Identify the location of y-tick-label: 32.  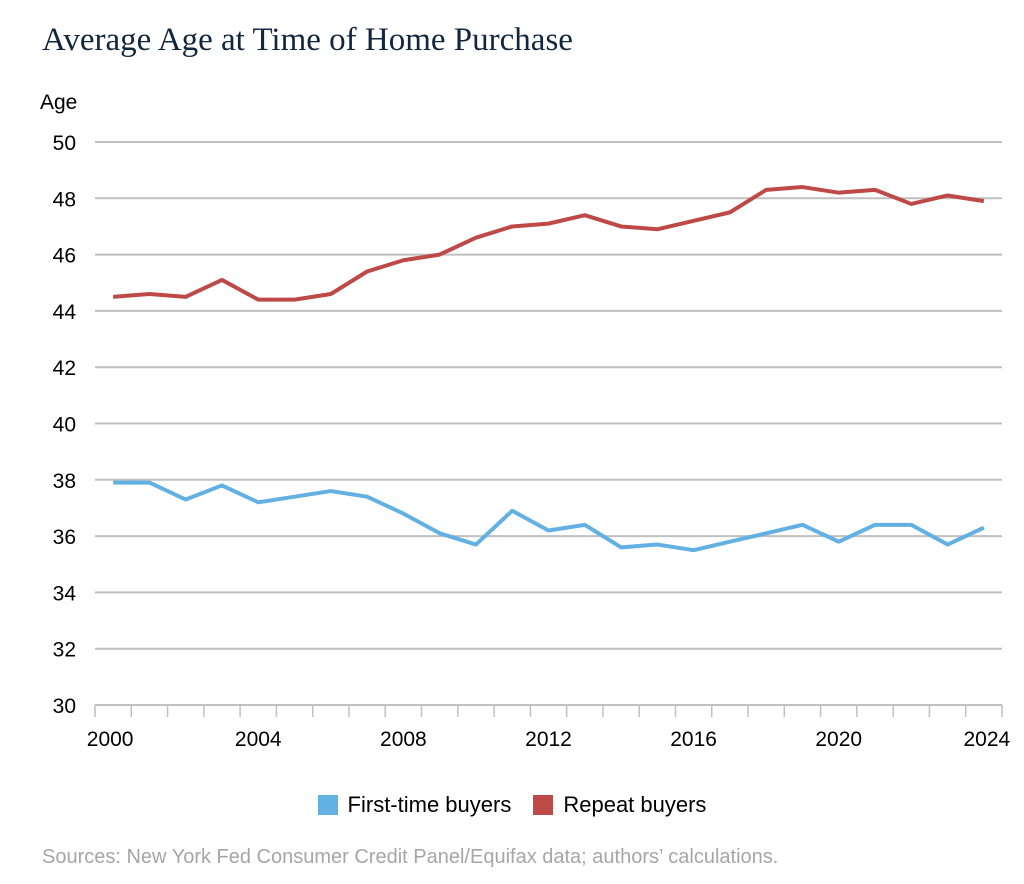
(64, 650).